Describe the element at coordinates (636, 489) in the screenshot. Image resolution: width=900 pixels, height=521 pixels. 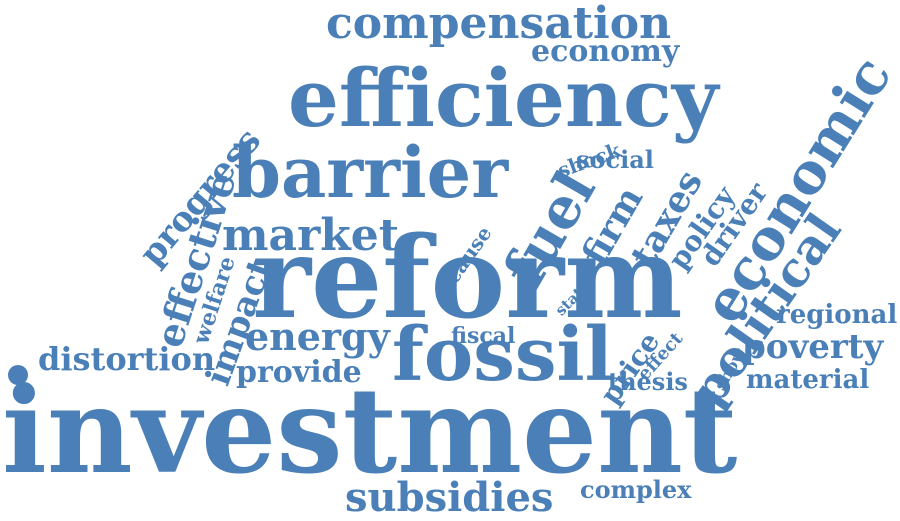
I see `word-complex: complex` at that location.